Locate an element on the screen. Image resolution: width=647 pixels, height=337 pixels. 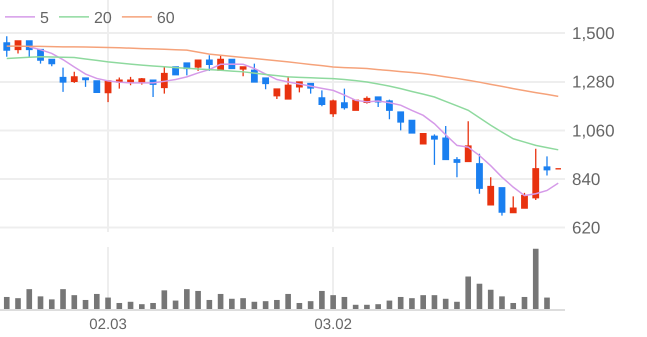
y-tick-label: 1,280 is located at coordinates (593, 82).